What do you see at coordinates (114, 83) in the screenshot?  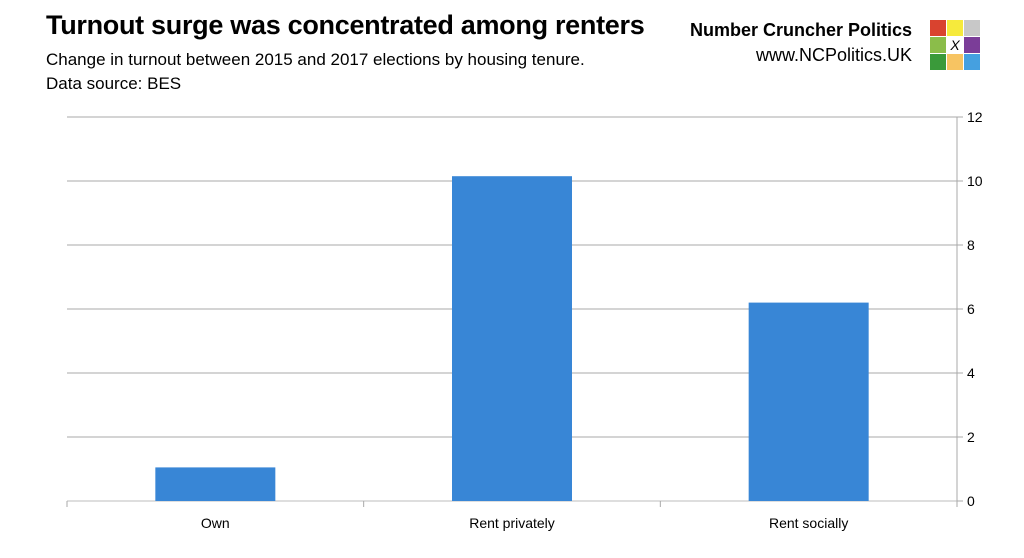 I see `data-source: Data source: BES` at bounding box center [114, 83].